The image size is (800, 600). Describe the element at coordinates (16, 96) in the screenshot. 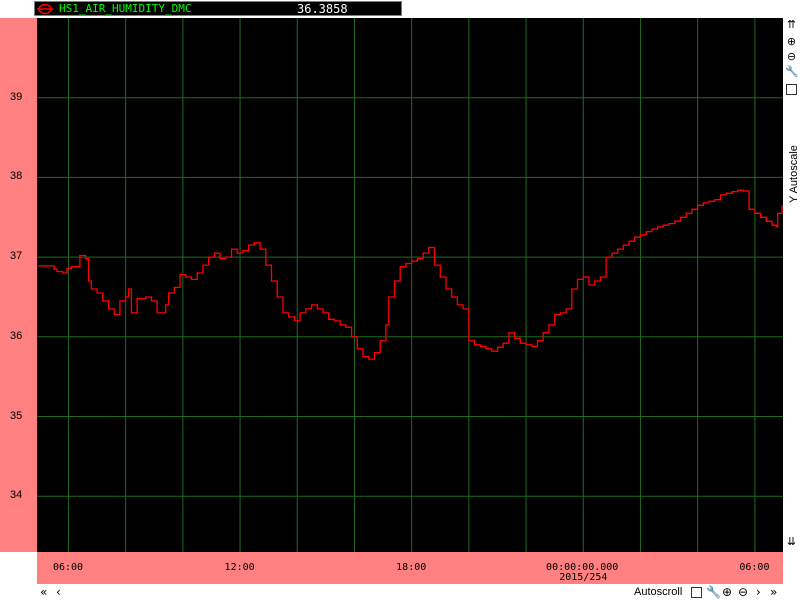

I see `y-tick-label: 39` at that location.